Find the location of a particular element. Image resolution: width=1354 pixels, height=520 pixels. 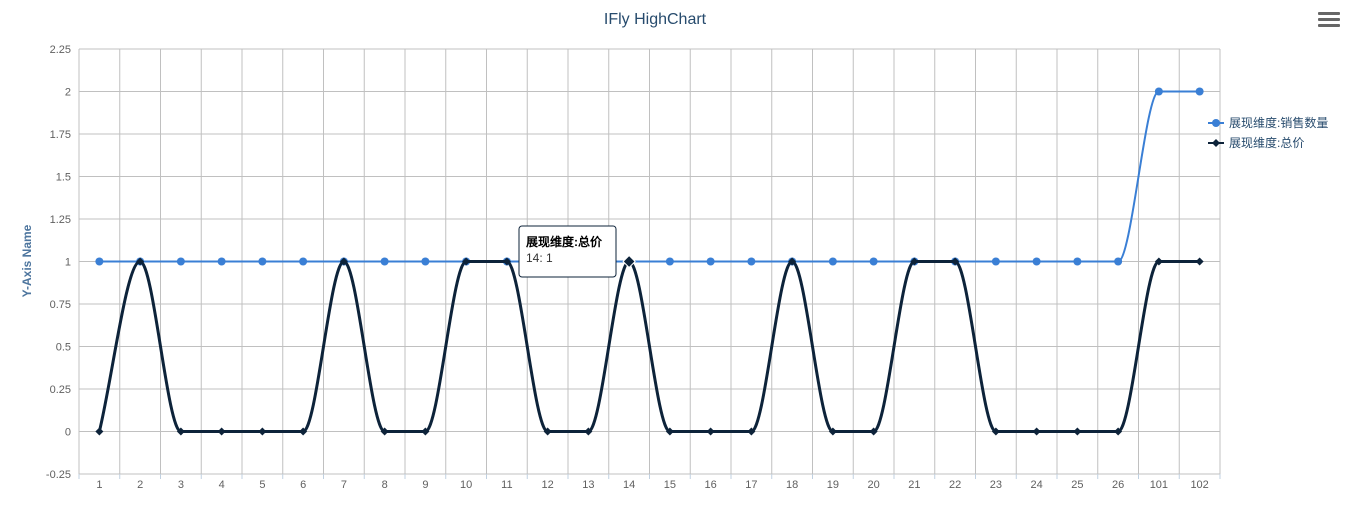

menu-bar-middle is located at coordinates (1329, 19).